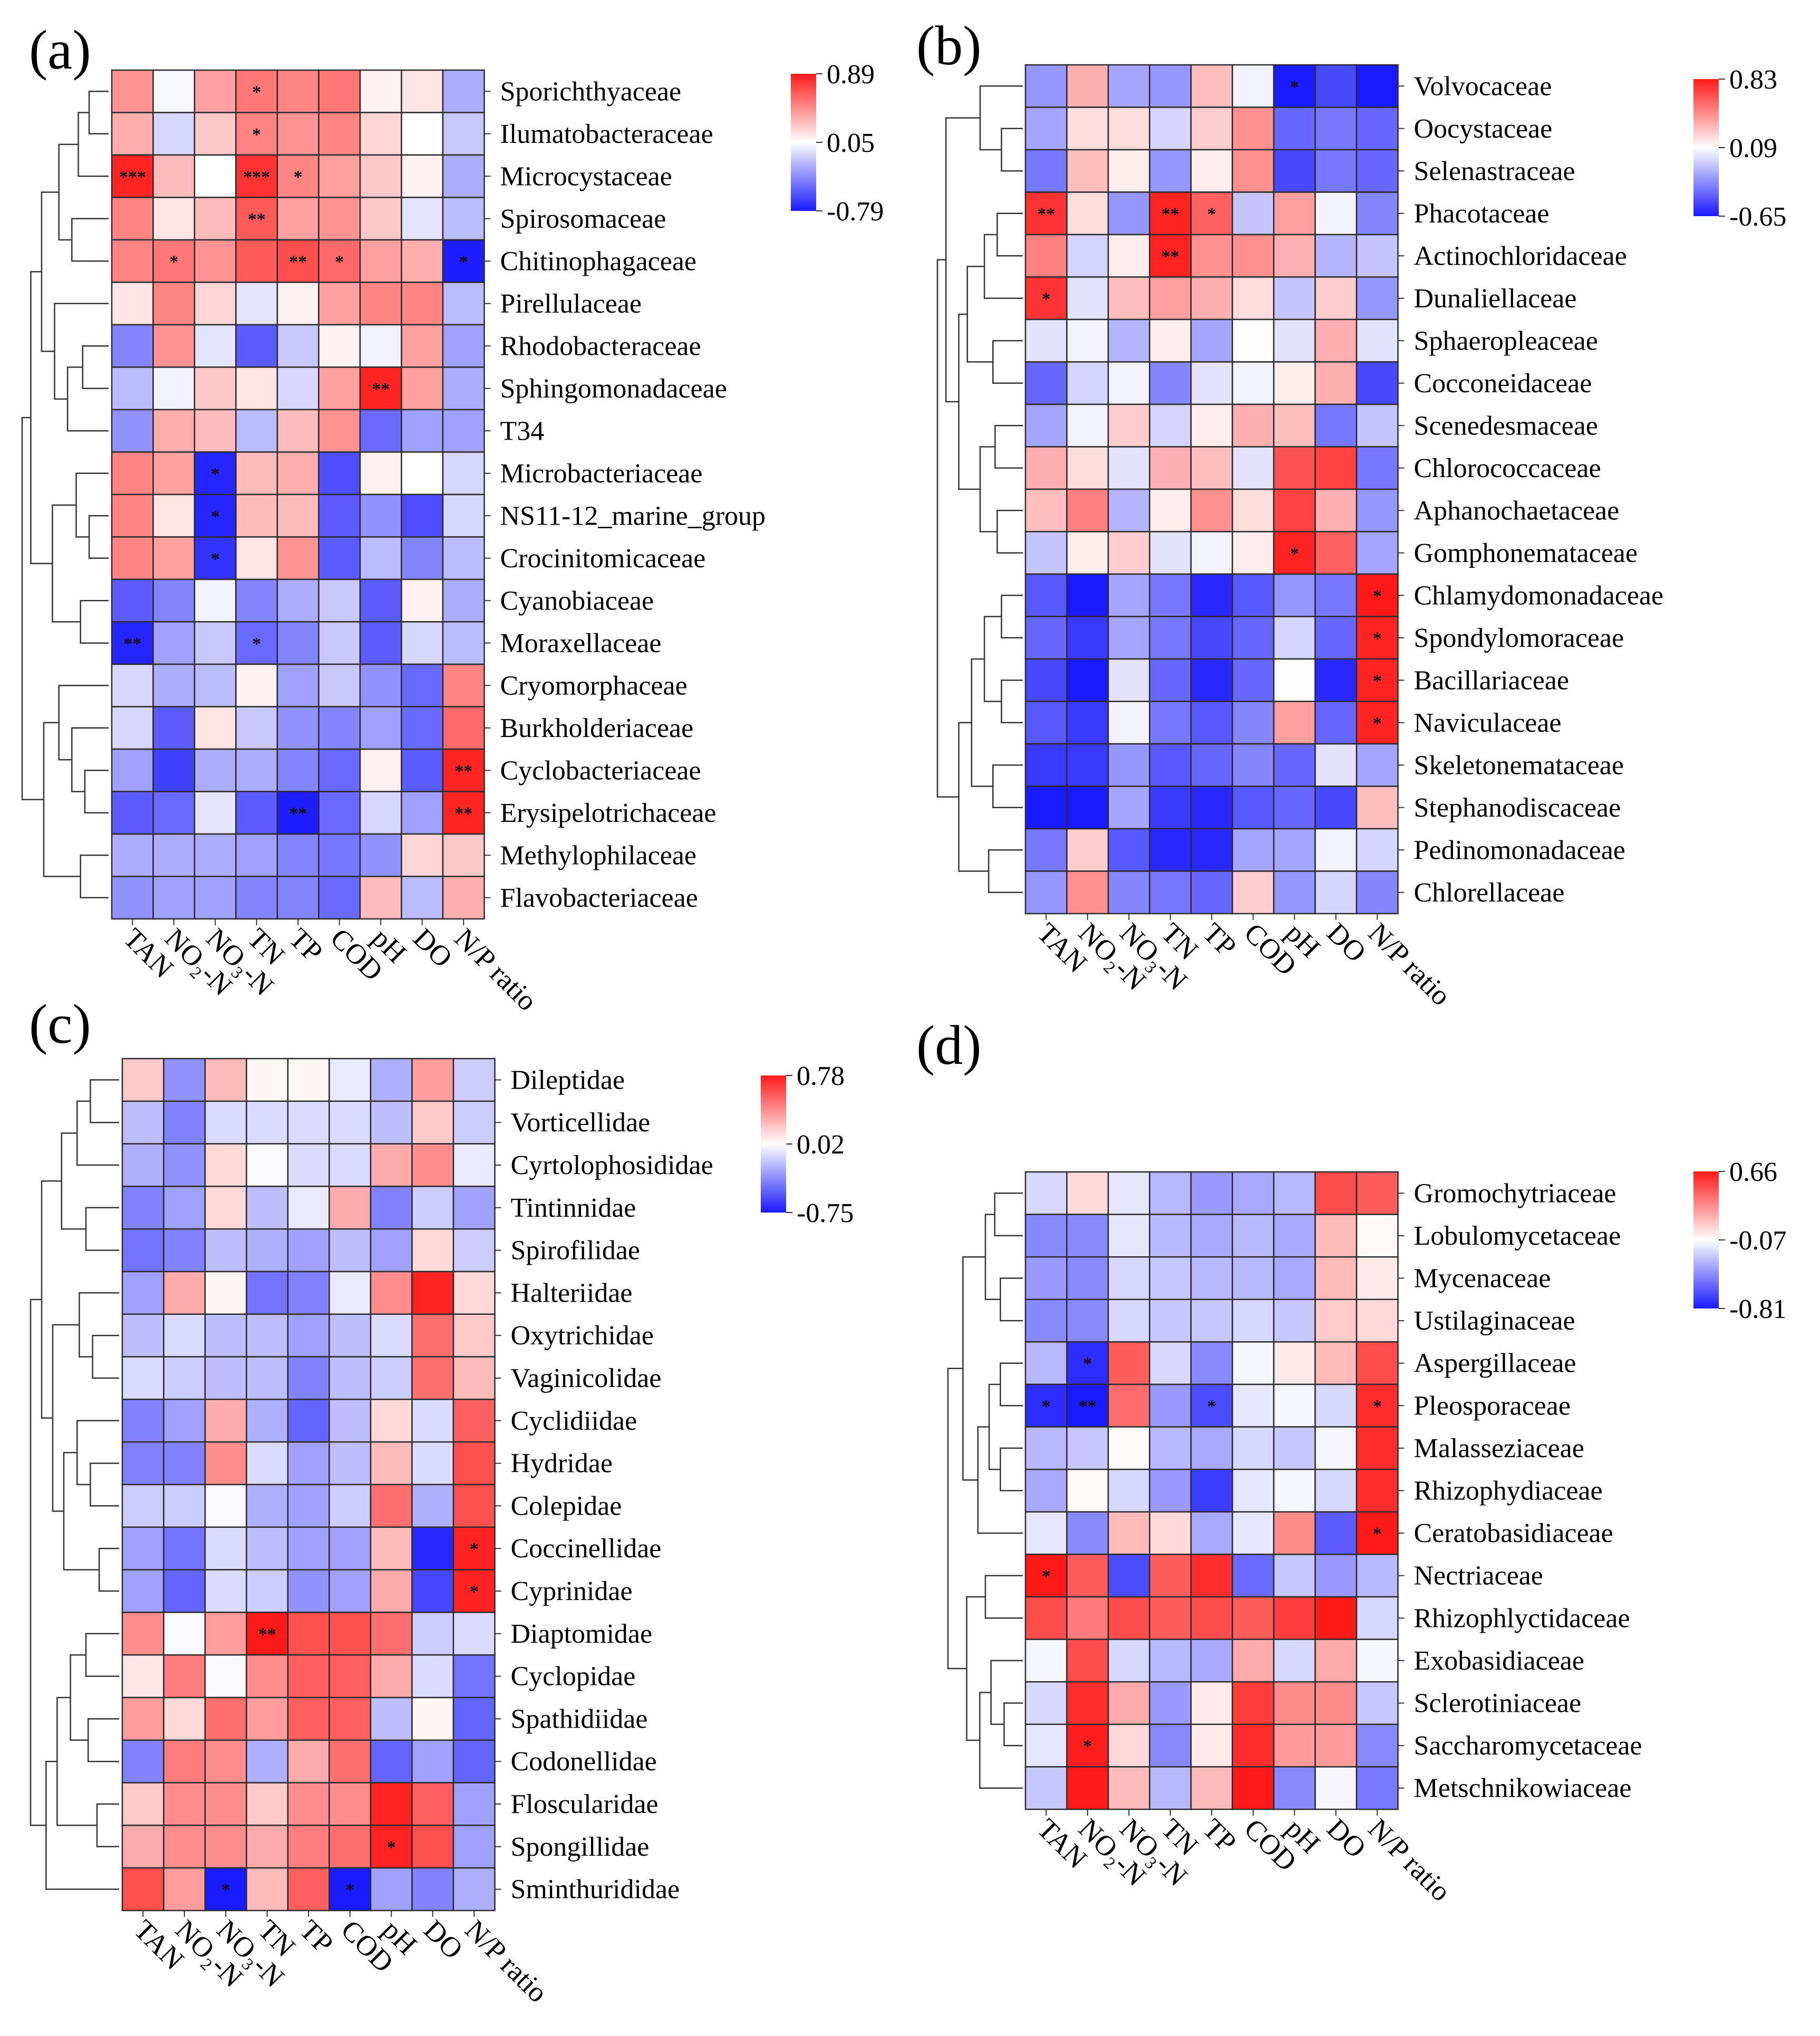 Image resolution: width=1820 pixels, height=2036 pixels. What do you see at coordinates (1753, 1172) in the screenshot?
I see `colorbar-label: 0.66` at bounding box center [1753, 1172].